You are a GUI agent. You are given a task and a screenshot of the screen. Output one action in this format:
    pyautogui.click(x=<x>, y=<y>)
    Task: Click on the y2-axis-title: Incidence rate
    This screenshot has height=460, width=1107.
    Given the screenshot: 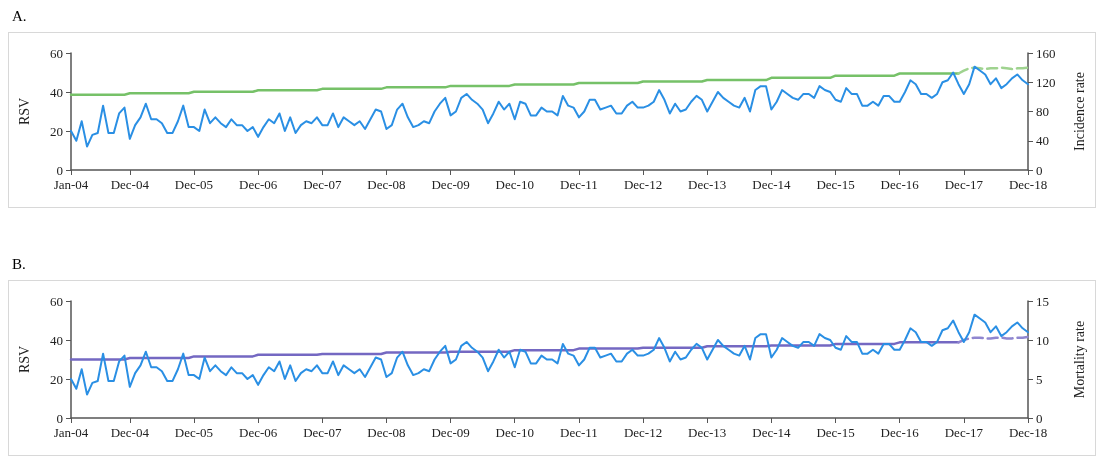 What is the action you would take?
    pyautogui.click(x=1079, y=111)
    